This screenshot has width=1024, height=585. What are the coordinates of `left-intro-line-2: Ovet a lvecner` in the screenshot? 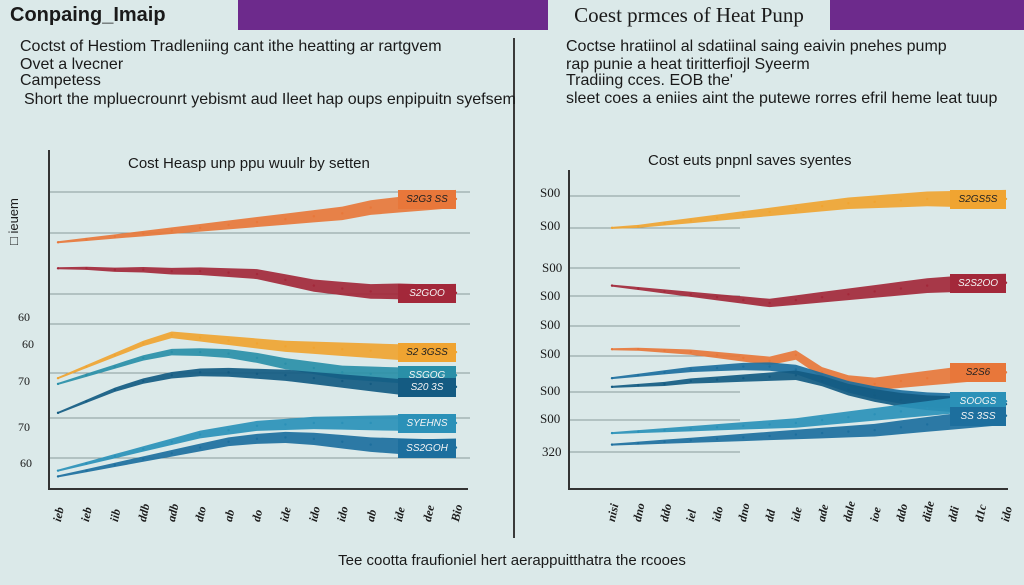 It's located at (72, 64).